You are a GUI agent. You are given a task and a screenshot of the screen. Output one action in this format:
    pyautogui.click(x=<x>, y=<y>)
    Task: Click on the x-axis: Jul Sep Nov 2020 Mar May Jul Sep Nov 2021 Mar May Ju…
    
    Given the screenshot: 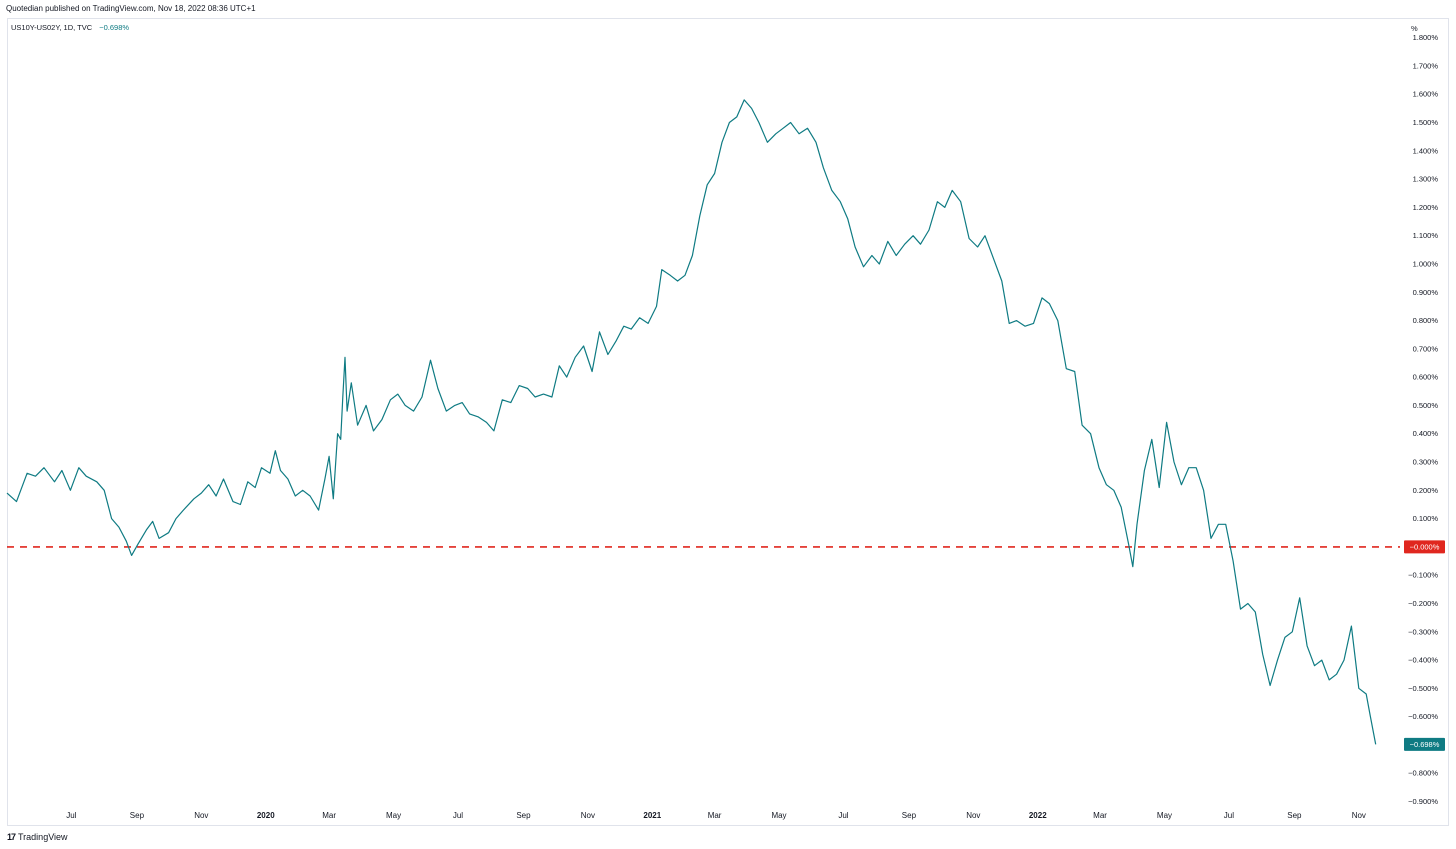 What is the action you would take?
    pyautogui.click(x=716, y=815)
    